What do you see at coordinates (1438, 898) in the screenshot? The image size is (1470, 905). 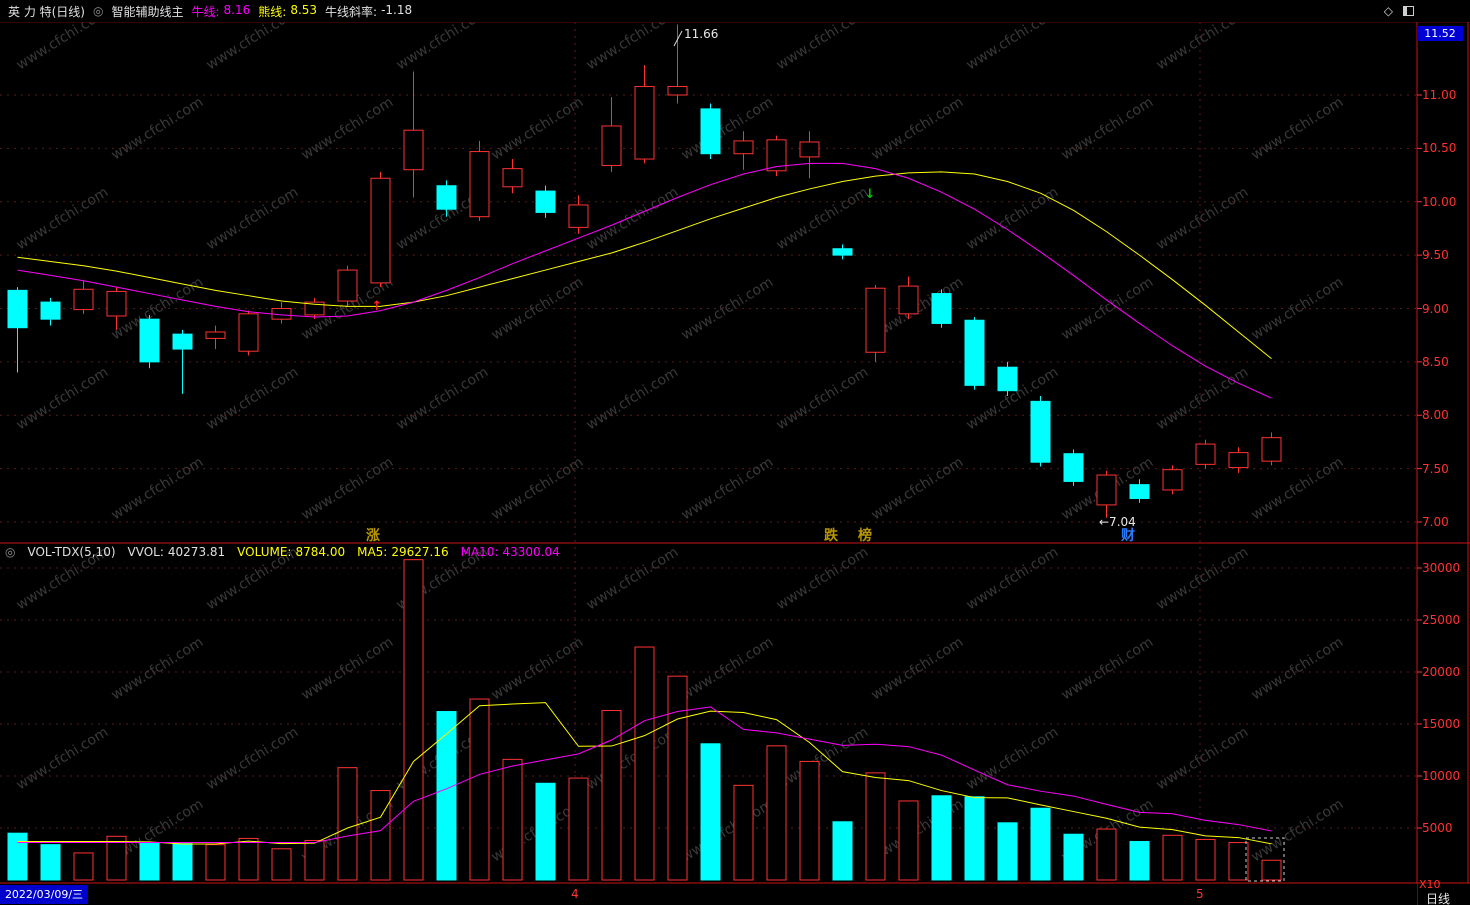 I see `period-label: 日线` at bounding box center [1438, 898].